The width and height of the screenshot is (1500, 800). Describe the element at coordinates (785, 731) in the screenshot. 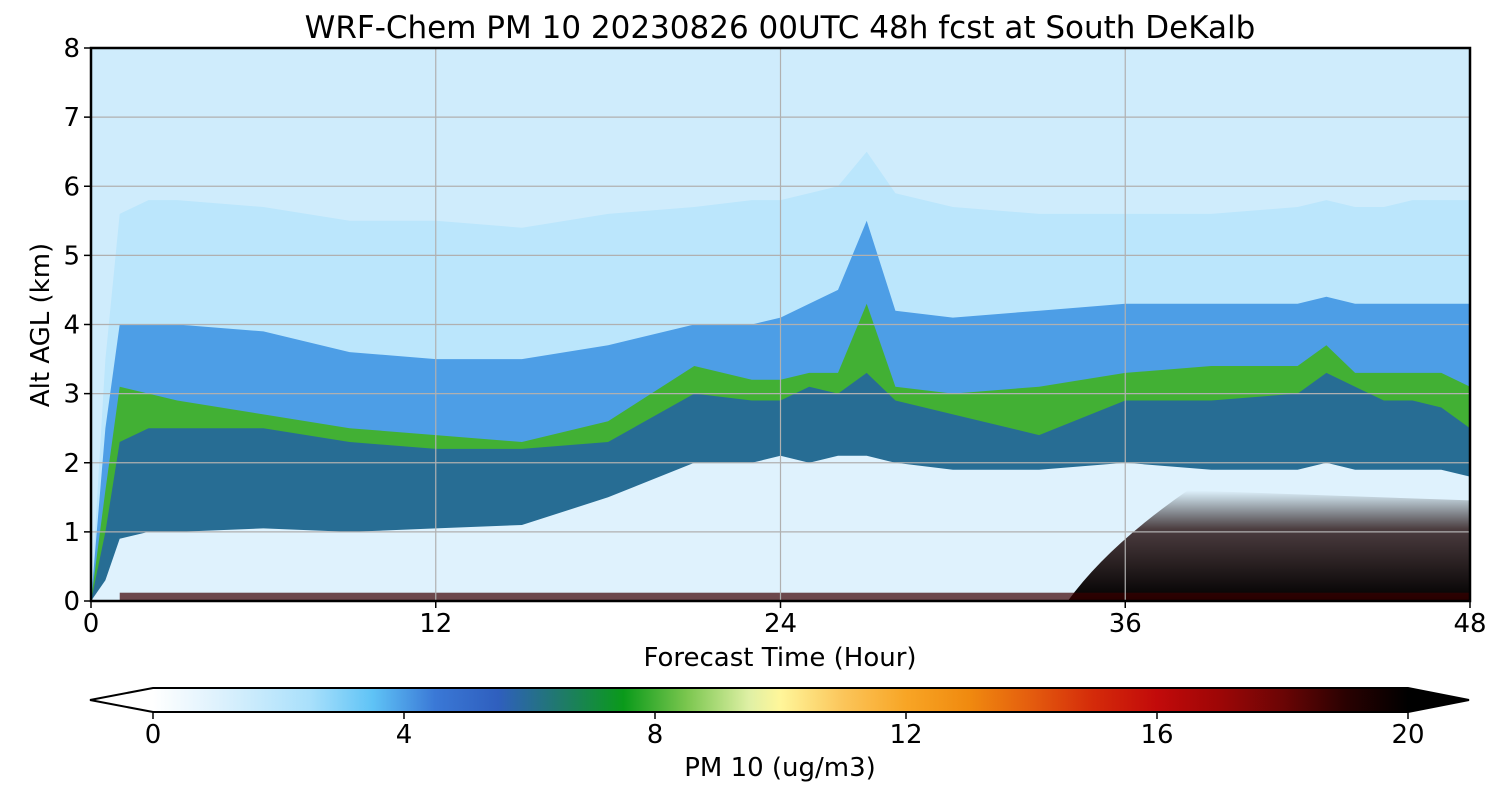

I see `colorbar-ticks: 0 4 8 12 16 20` at that location.